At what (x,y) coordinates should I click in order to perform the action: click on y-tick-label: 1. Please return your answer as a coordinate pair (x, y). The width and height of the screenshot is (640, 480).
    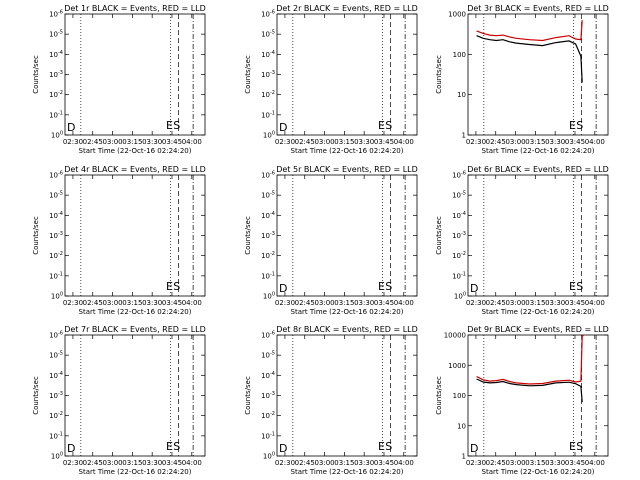
    Looking at the image, I should click on (464, 136).